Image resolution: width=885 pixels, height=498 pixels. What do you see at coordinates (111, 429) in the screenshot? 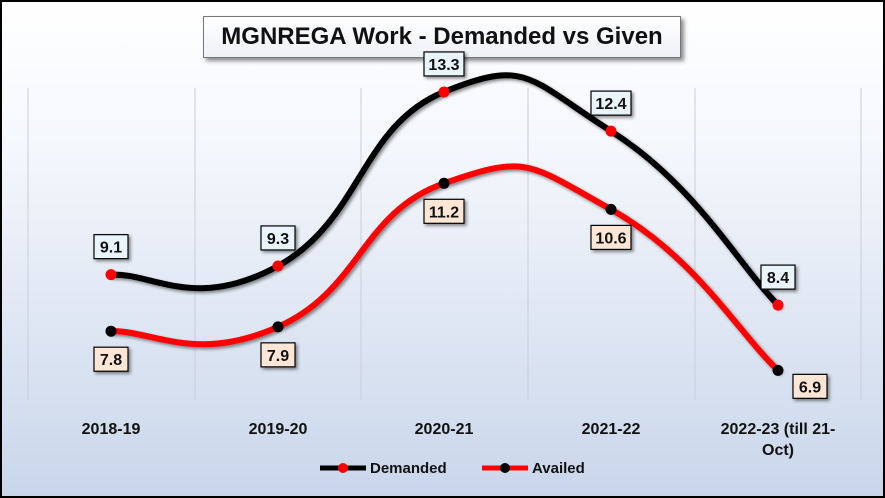
I see `x-tick-label-0: 2018-19` at bounding box center [111, 429].